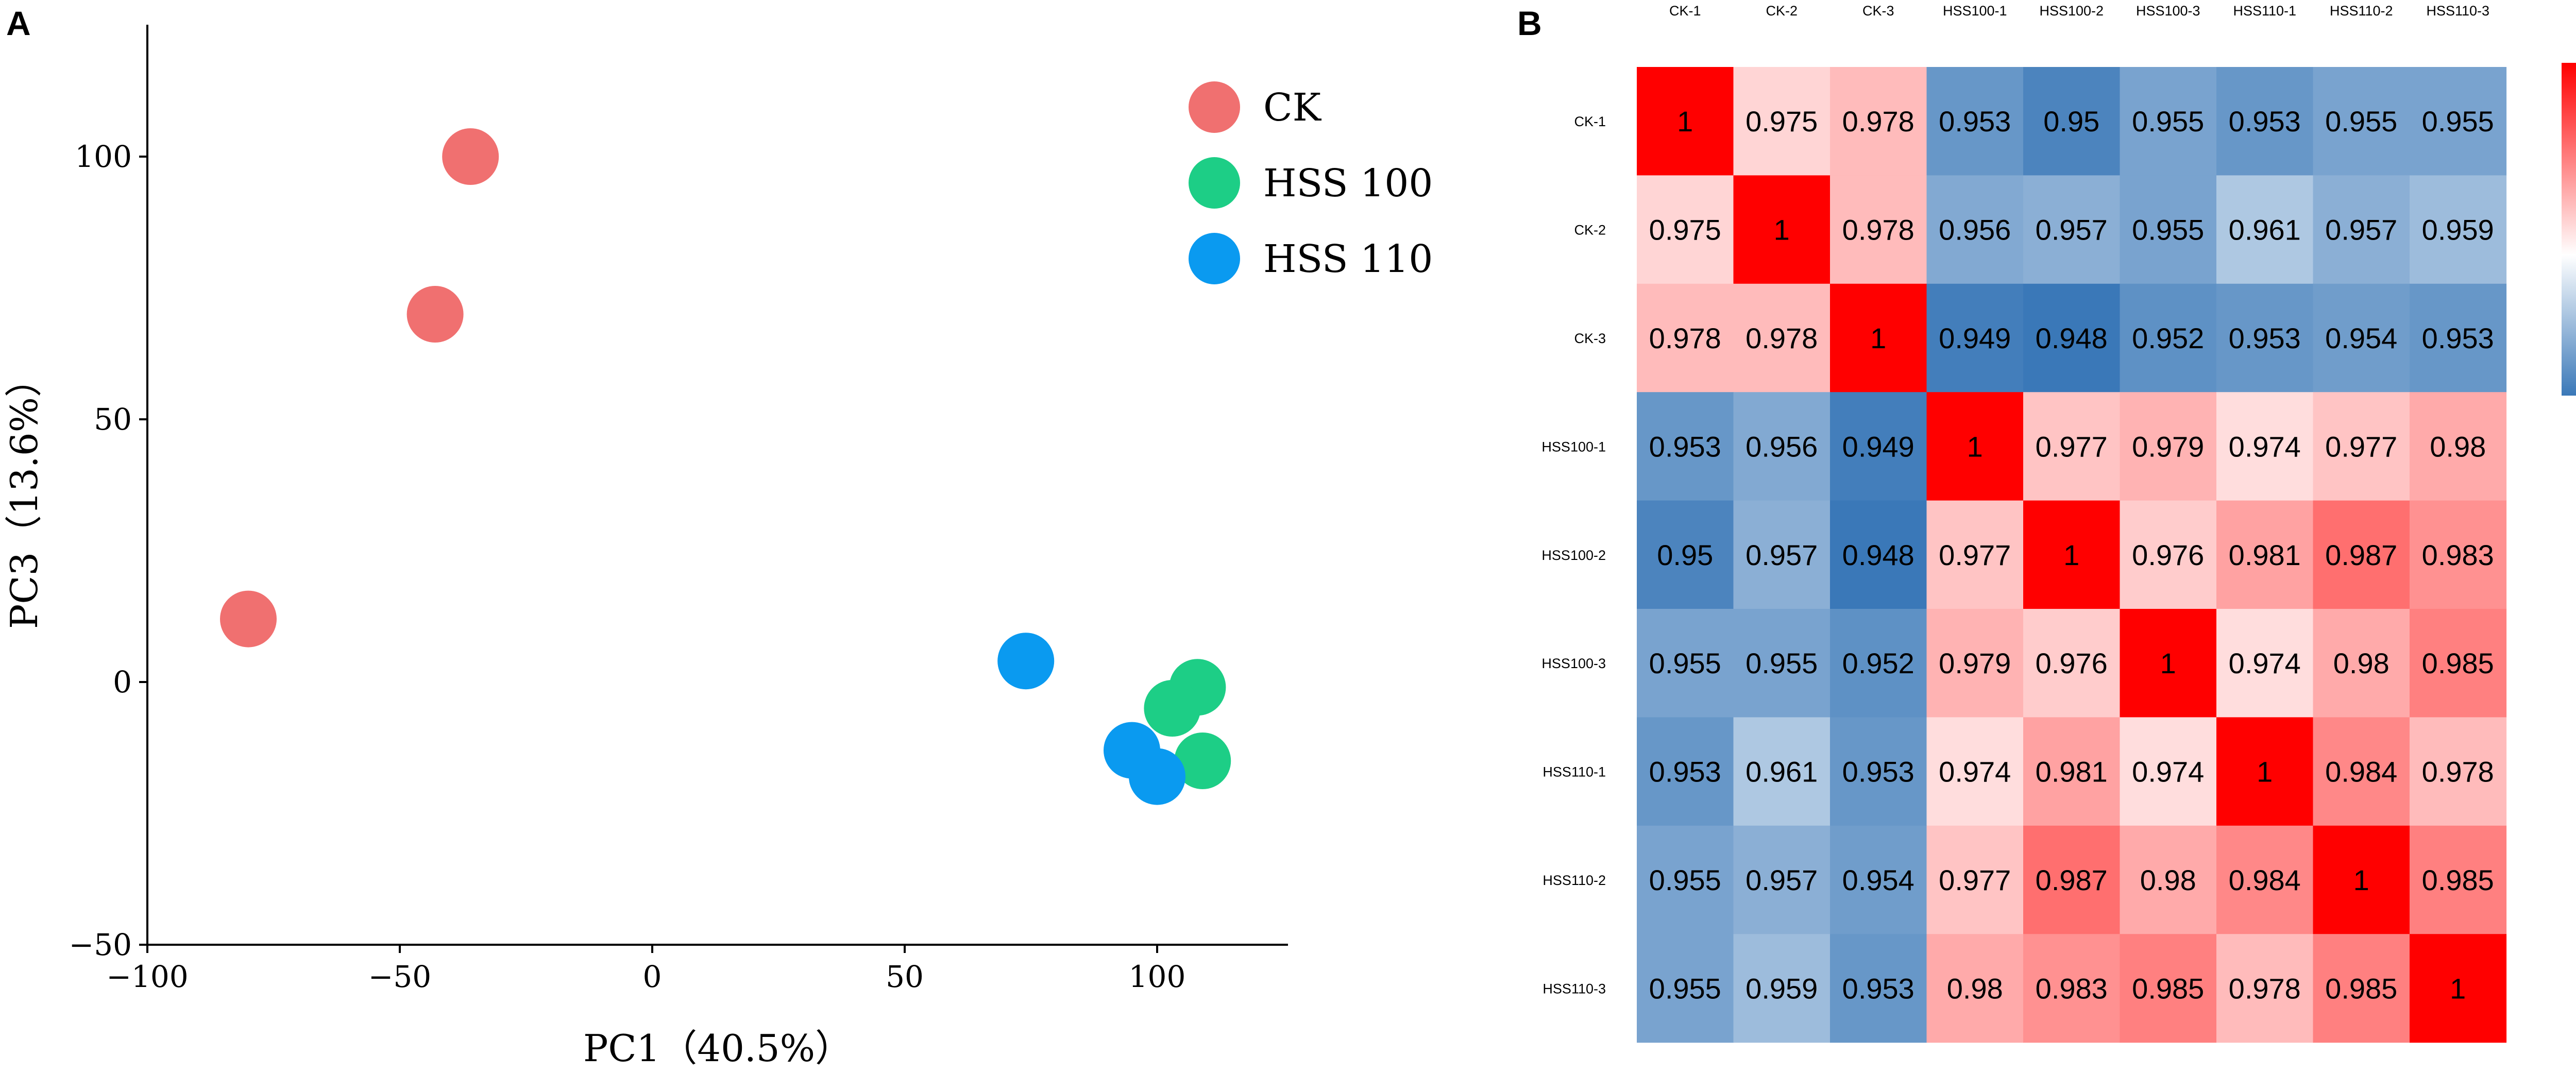 This screenshot has height=1073, width=2576. What do you see at coordinates (1590, 338) in the screenshot?
I see `row-label: CK-3` at bounding box center [1590, 338].